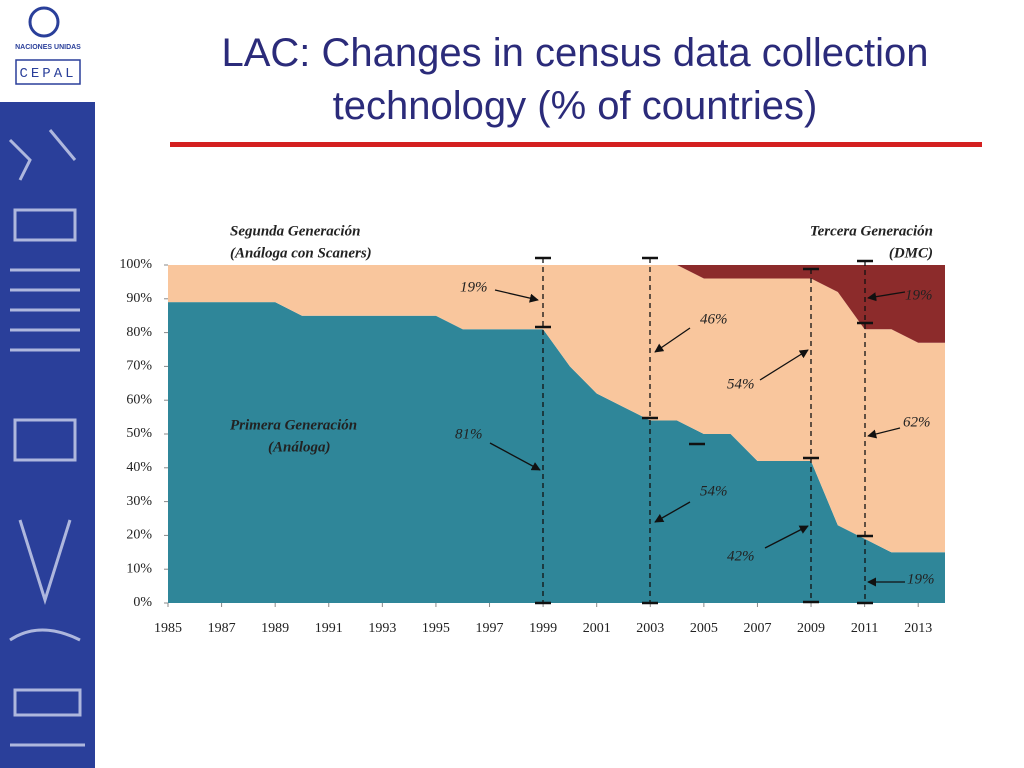 This screenshot has height=768, width=1024. Describe the element at coordinates (142, 602) in the screenshot. I see `y-tick-label: 0%` at that location.